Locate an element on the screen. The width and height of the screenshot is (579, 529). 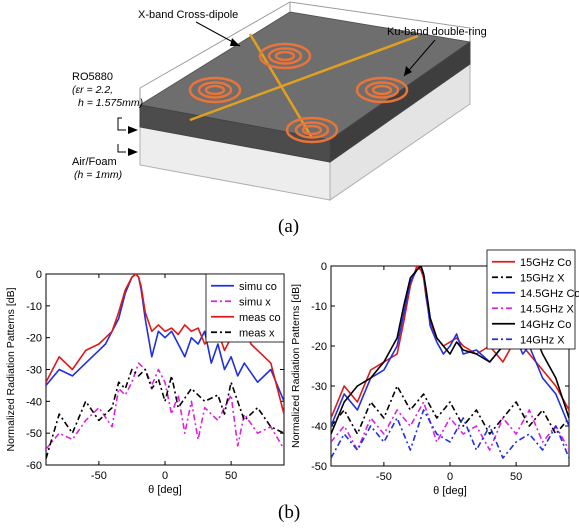
legend-label: 14GHz Co is located at coordinates (545, 325).